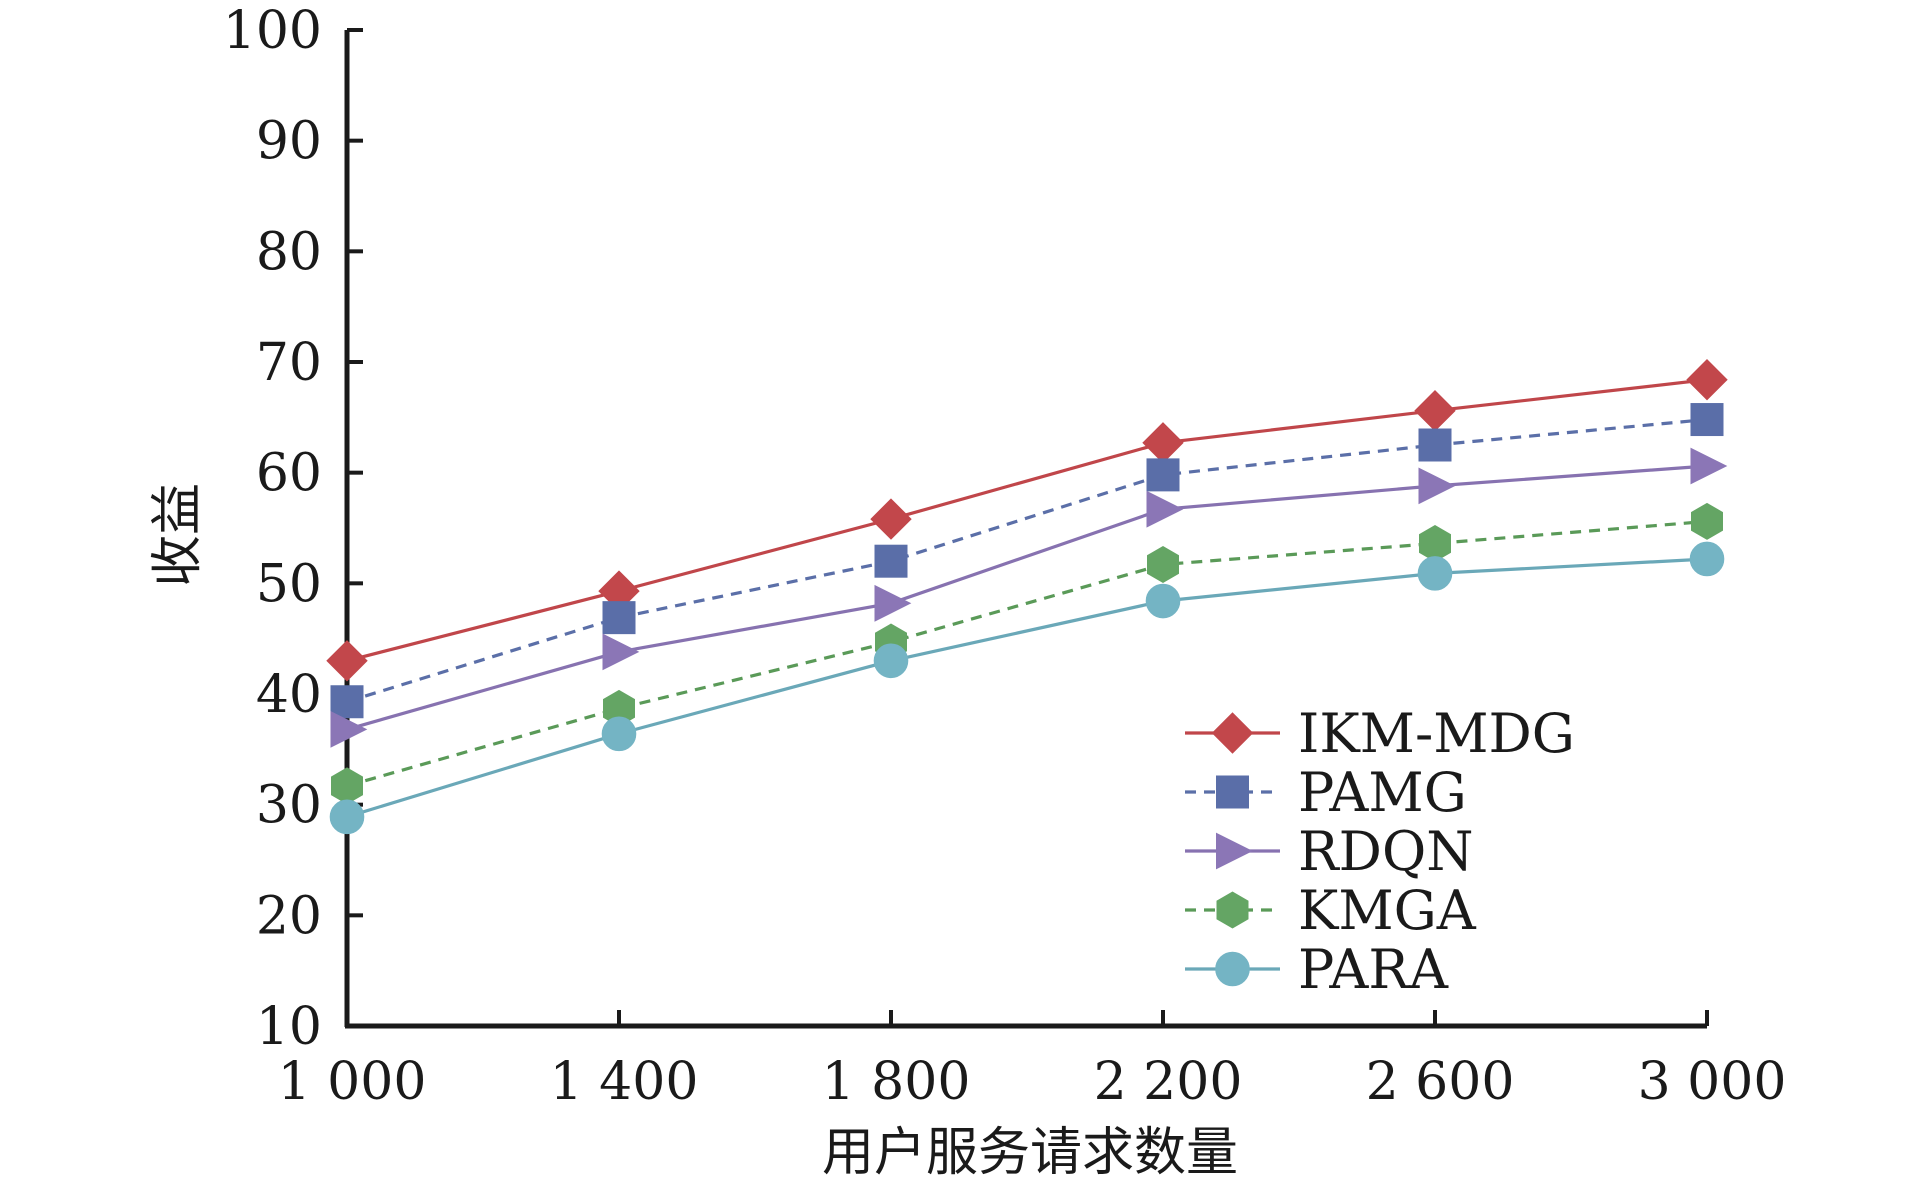 This screenshot has height=1181, width=1913. I want to click on x-tick-label: 2 600, so click(1440, 1082).